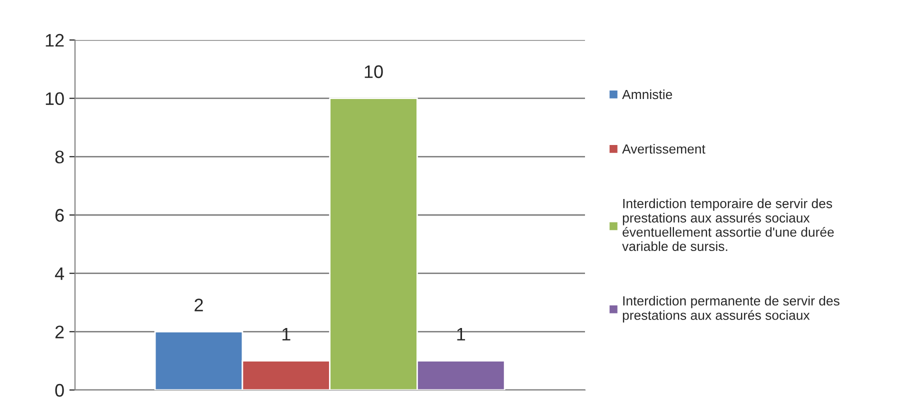  What do you see at coordinates (59, 390) in the screenshot?
I see `y-tick-label: 0` at bounding box center [59, 390].